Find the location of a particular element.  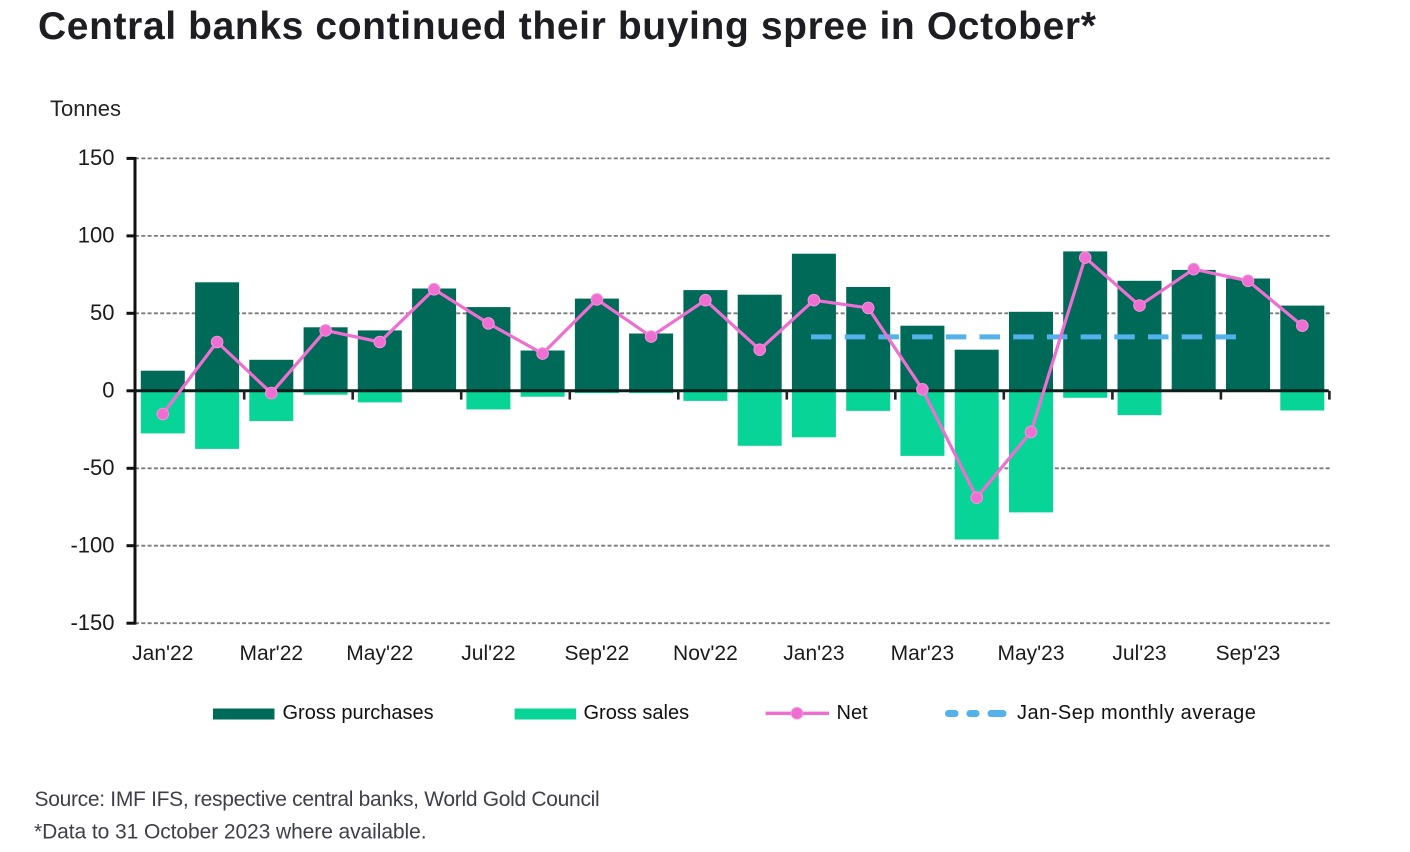

svg-text: -50 is located at coordinates (99, 467).